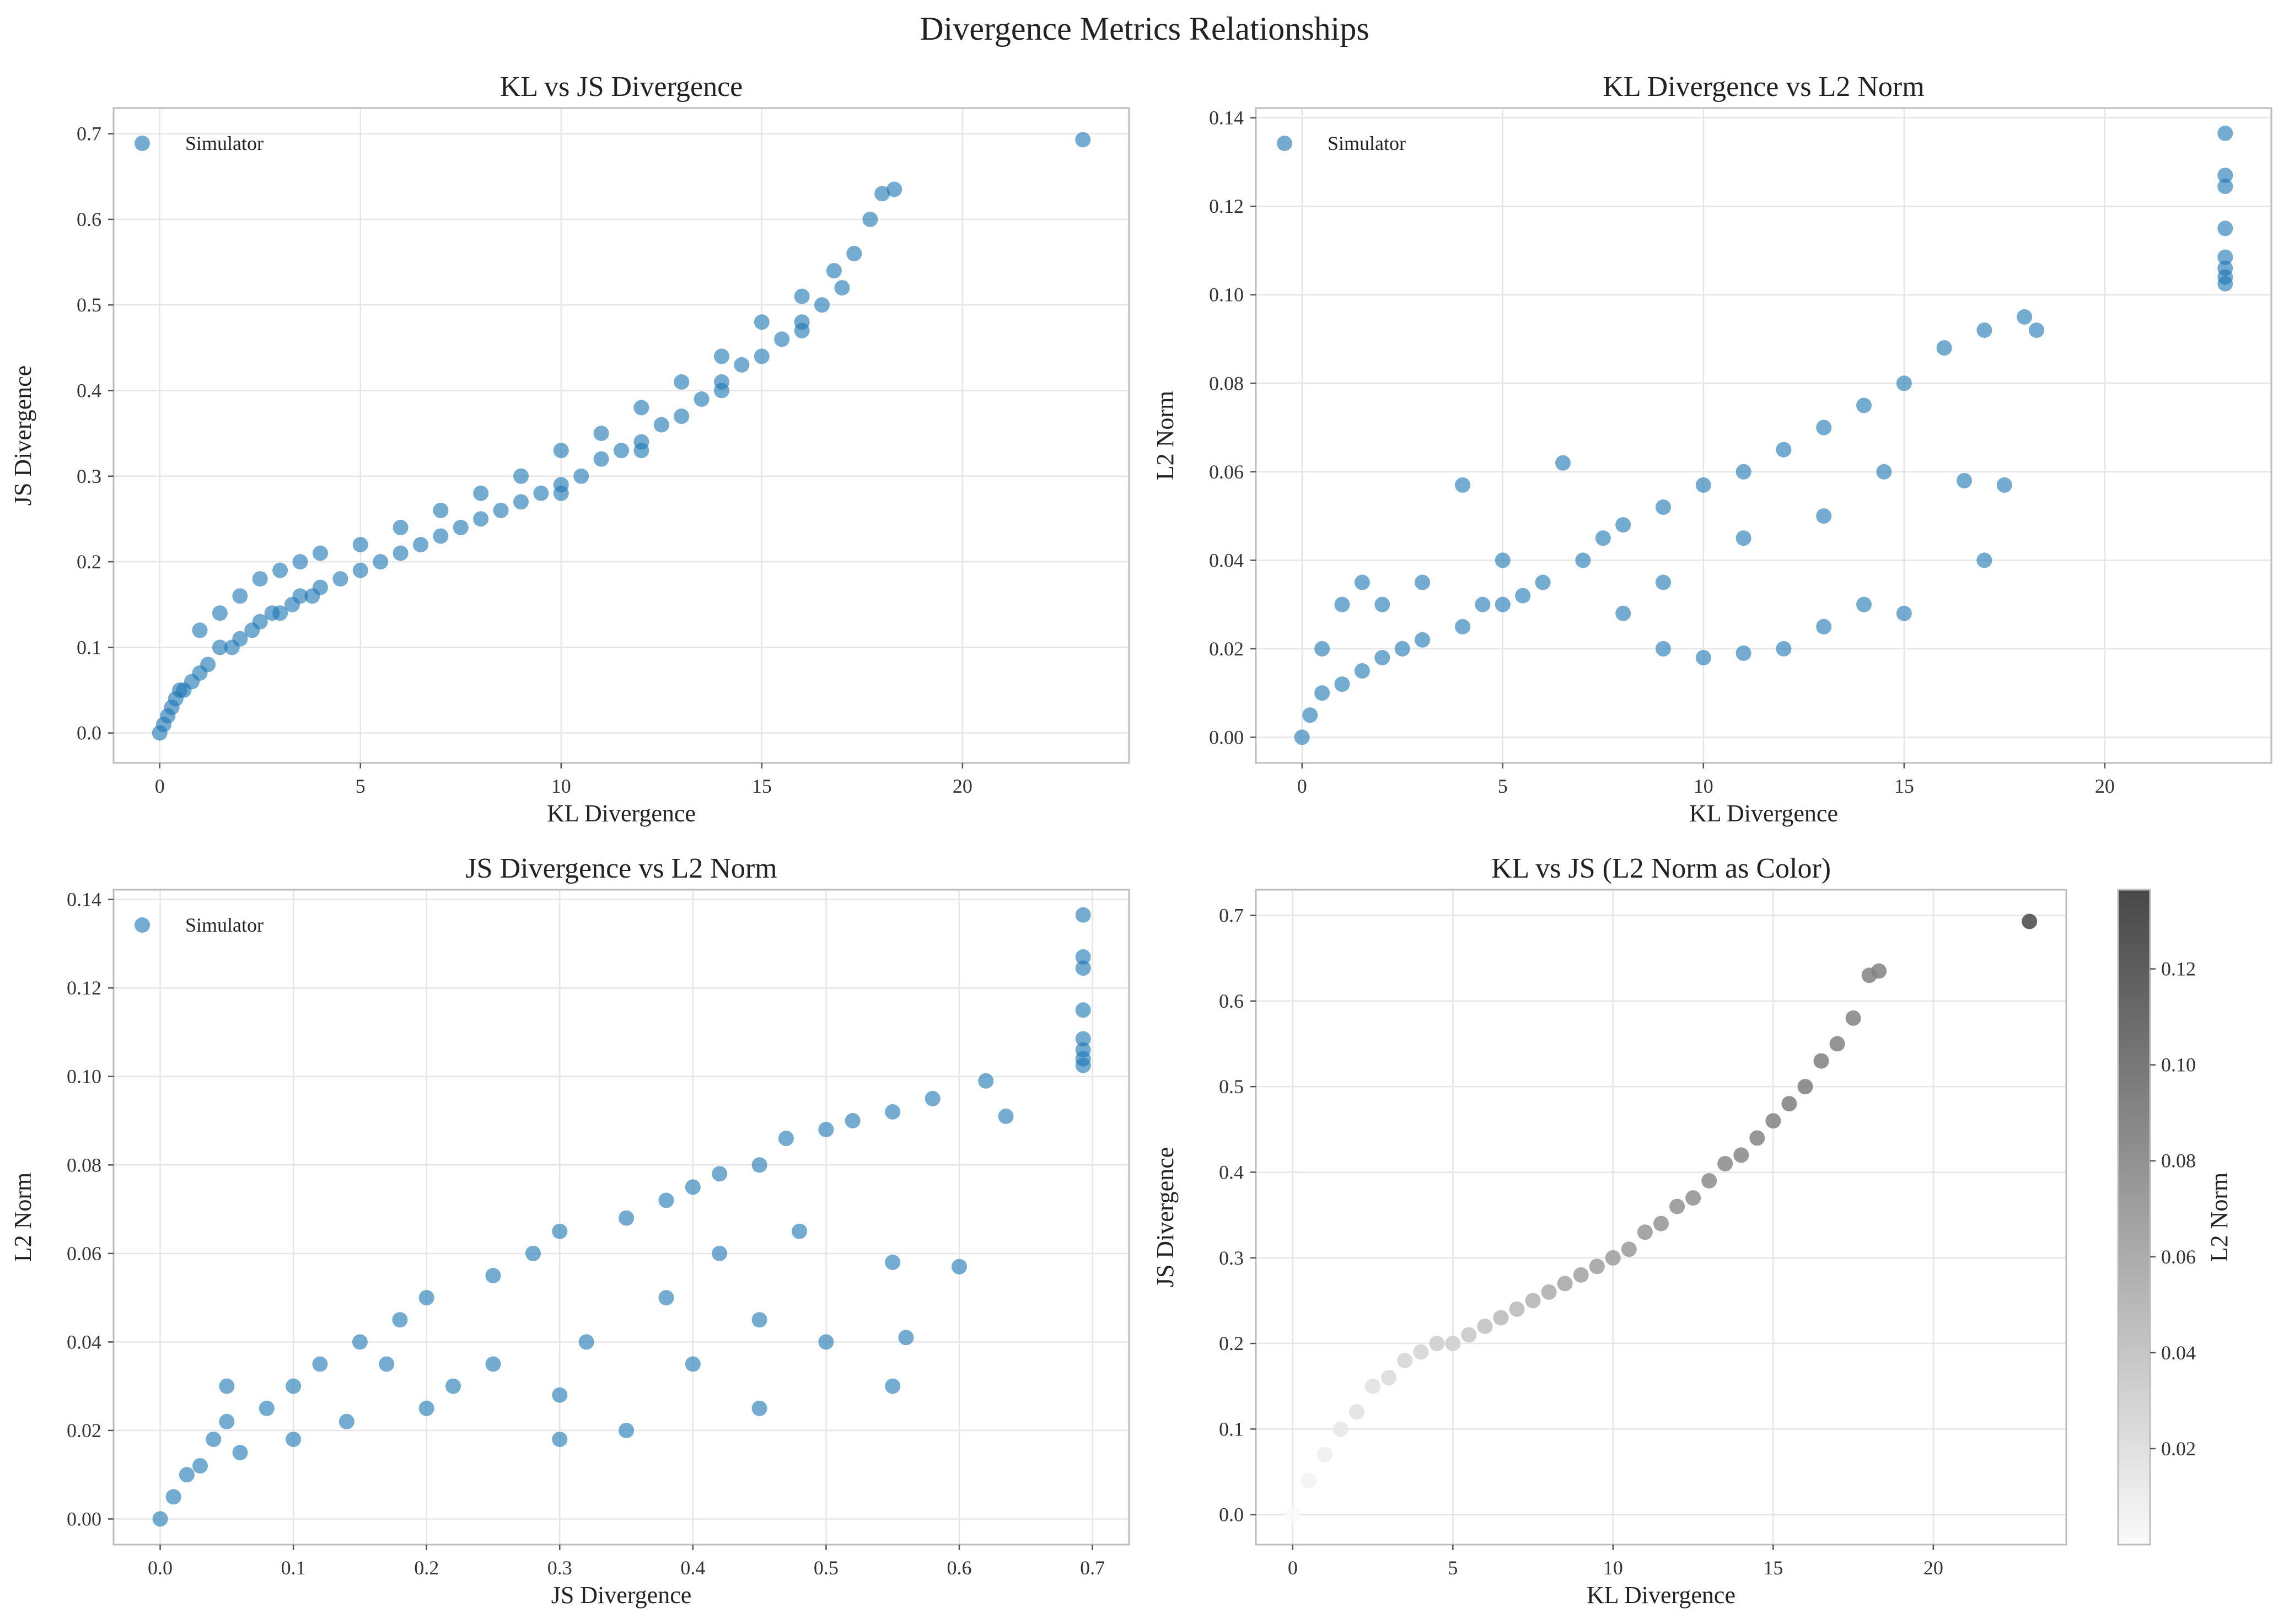 Image resolution: width=2289 pixels, height=1624 pixels. Describe the element at coordinates (2178, 1257) in the screenshot. I see `colorbar-tick-label: 0.06` at that location.